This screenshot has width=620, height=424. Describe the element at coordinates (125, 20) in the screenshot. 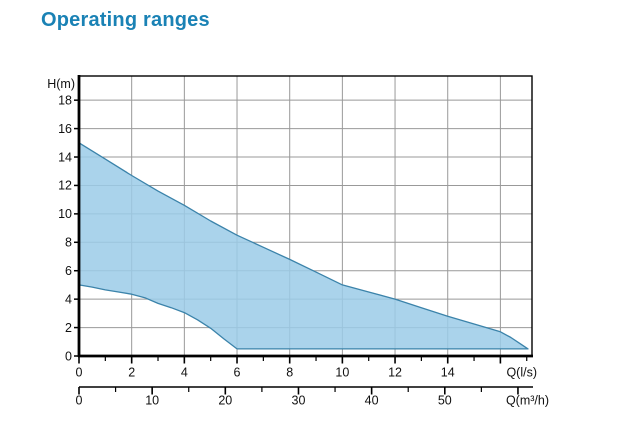

I see `page-title: Operating ranges` at that location.